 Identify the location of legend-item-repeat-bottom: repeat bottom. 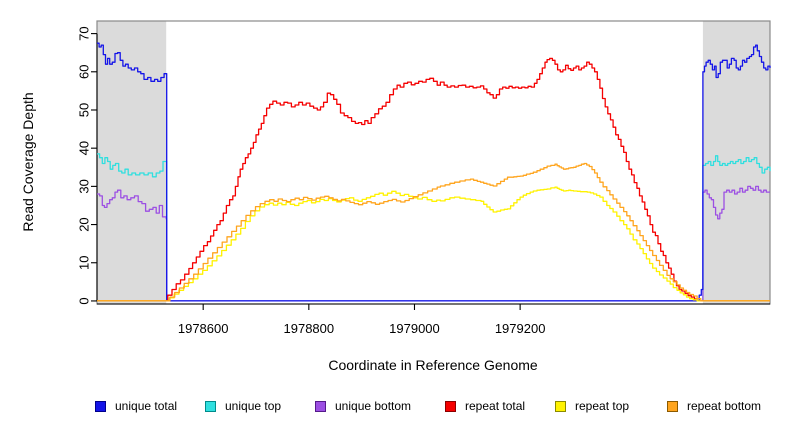
(714, 406).